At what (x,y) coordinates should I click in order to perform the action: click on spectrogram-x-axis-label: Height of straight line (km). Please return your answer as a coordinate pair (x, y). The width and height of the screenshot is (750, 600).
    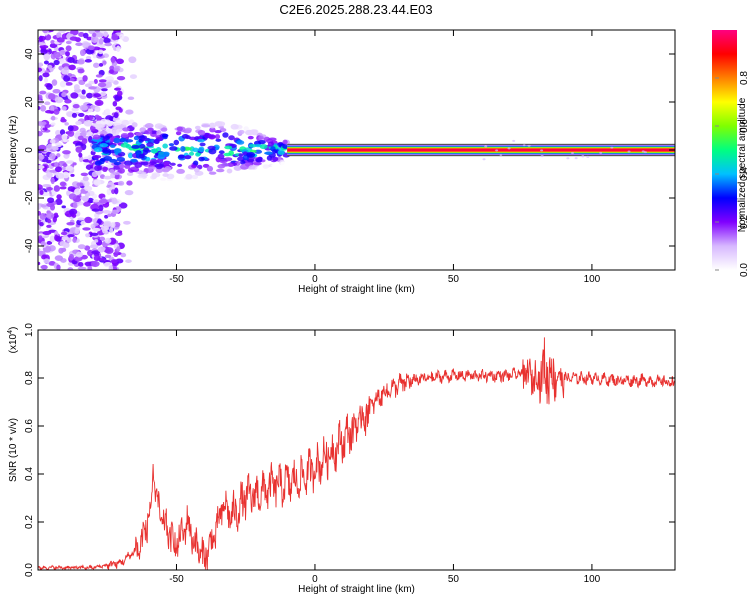
    Looking at the image, I should click on (356, 289).